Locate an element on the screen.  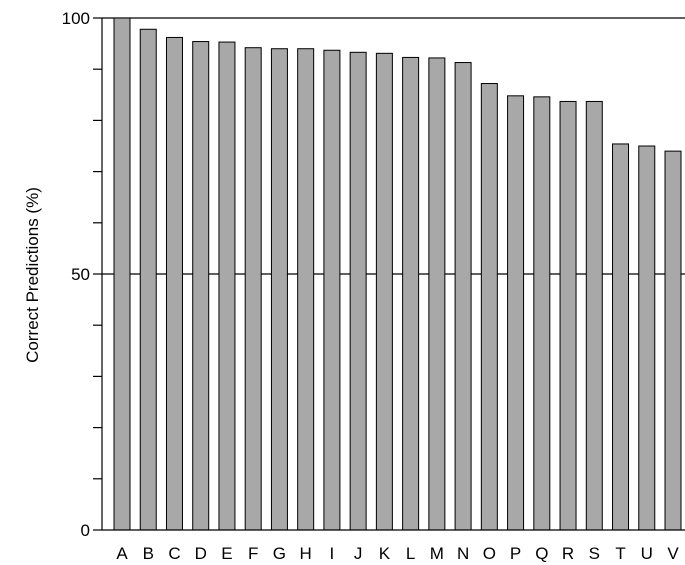
x-tick-label-A: A is located at coordinates (122, 553).